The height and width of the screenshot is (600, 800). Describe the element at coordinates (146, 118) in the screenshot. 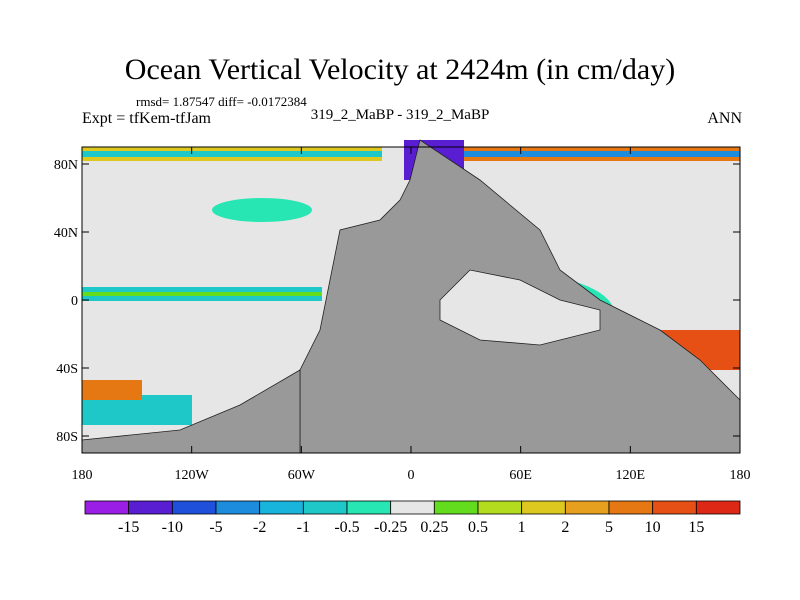

I see `experiment-label: Expt = tfKem-tfJam` at that location.